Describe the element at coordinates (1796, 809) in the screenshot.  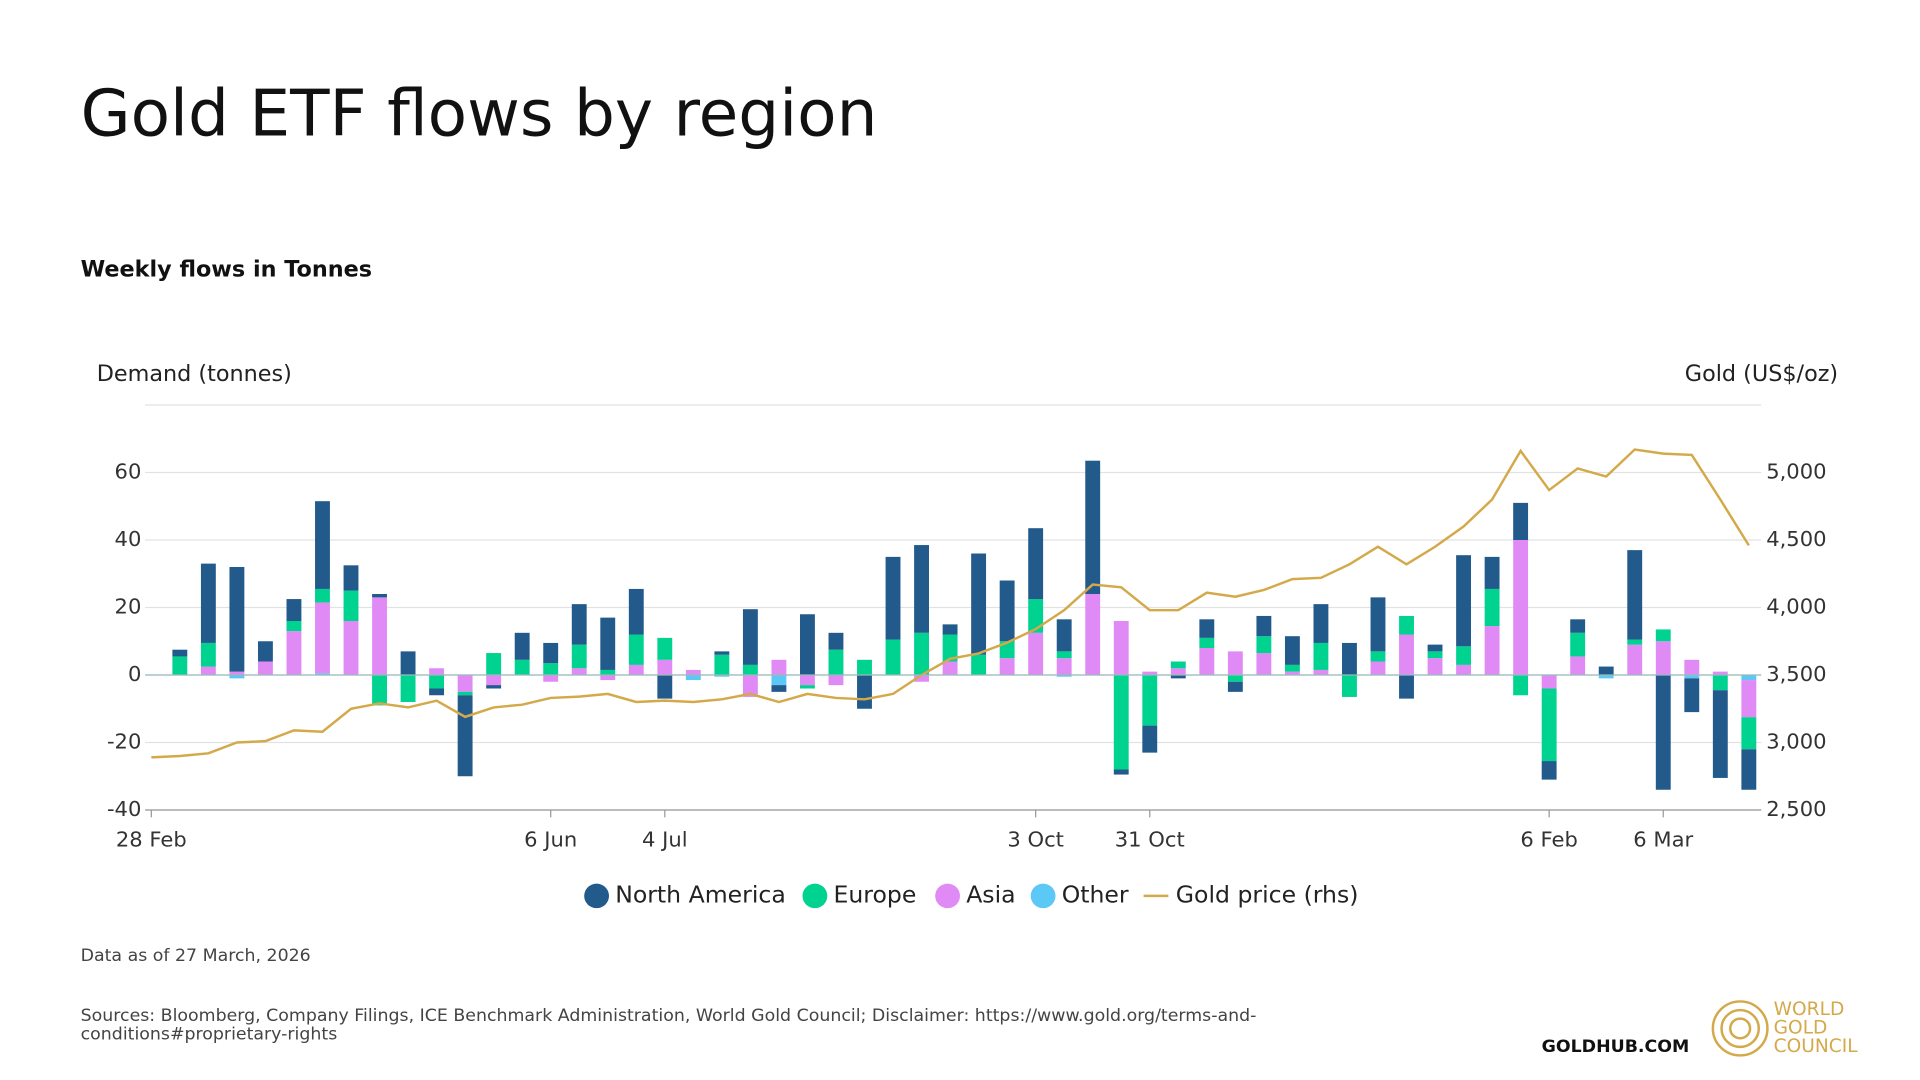
I see `y2-tick-label: 2,500` at that location.